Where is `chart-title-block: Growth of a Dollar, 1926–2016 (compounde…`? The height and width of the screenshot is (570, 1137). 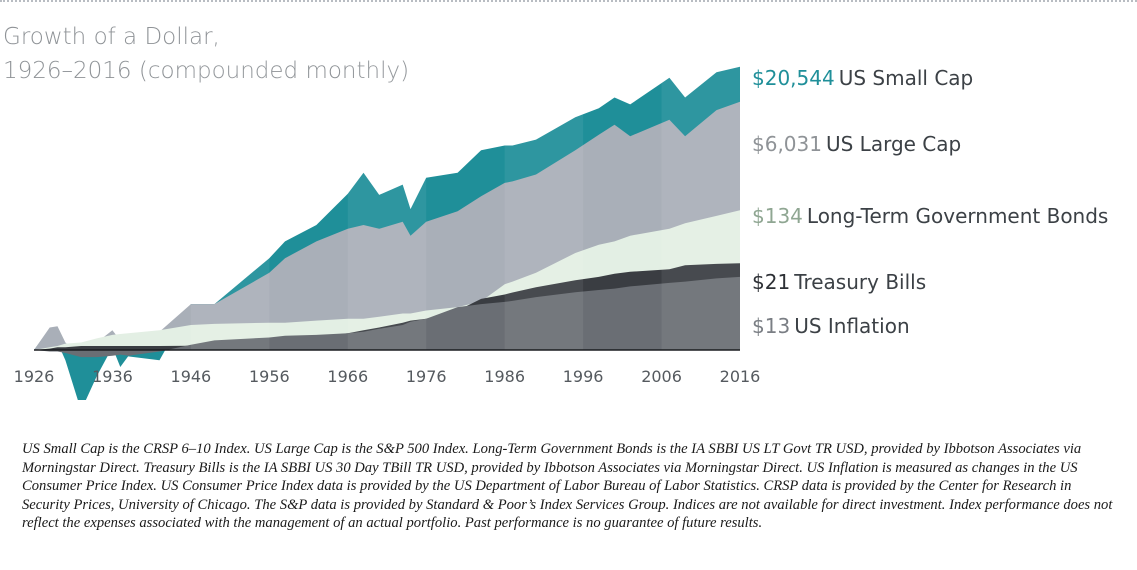
chart-title-block: Growth of a Dollar, 1926–2016 (compounde… is located at coordinates (238, 54).